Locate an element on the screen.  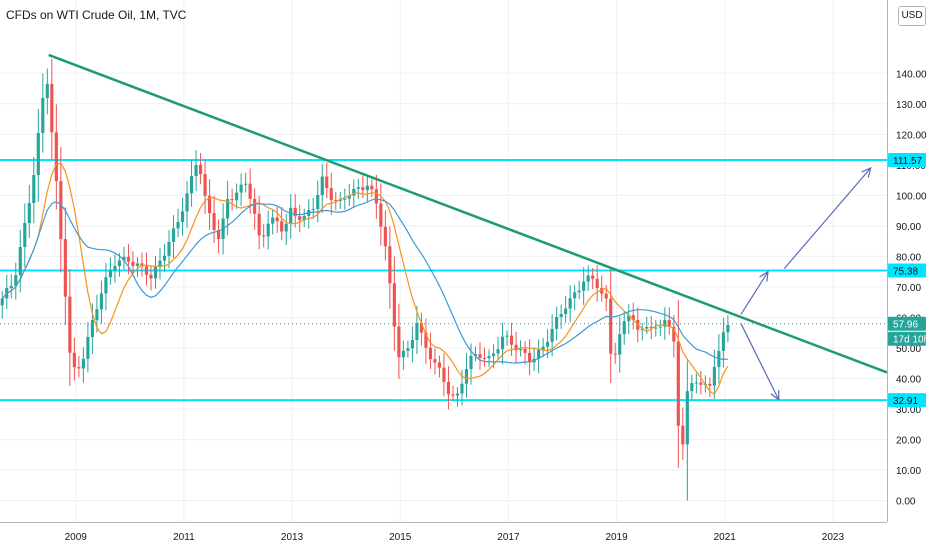
currency-button: USD is located at coordinates (912, 16).